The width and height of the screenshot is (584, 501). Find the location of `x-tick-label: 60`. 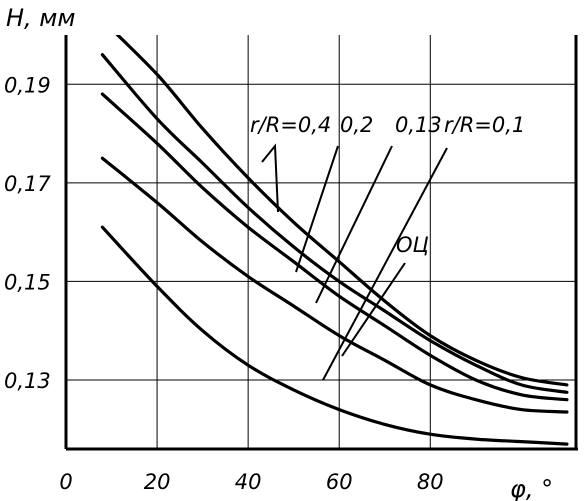

x-tick-label: 60 is located at coordinates (339, 482).